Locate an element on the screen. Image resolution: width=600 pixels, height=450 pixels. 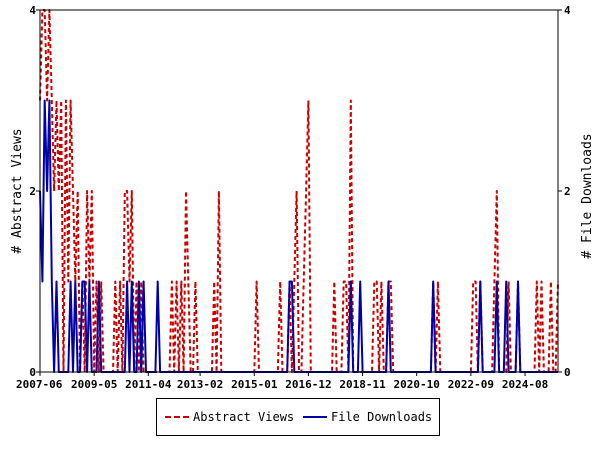
legend-item-file-downloads: File Downloads is located at coordinates (367, 417).